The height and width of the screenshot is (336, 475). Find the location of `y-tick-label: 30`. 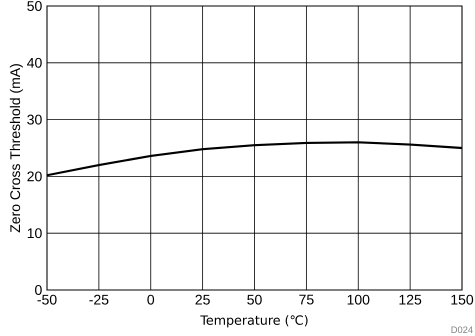

y-tick-label: 30 is located at coordinates (34, 119).